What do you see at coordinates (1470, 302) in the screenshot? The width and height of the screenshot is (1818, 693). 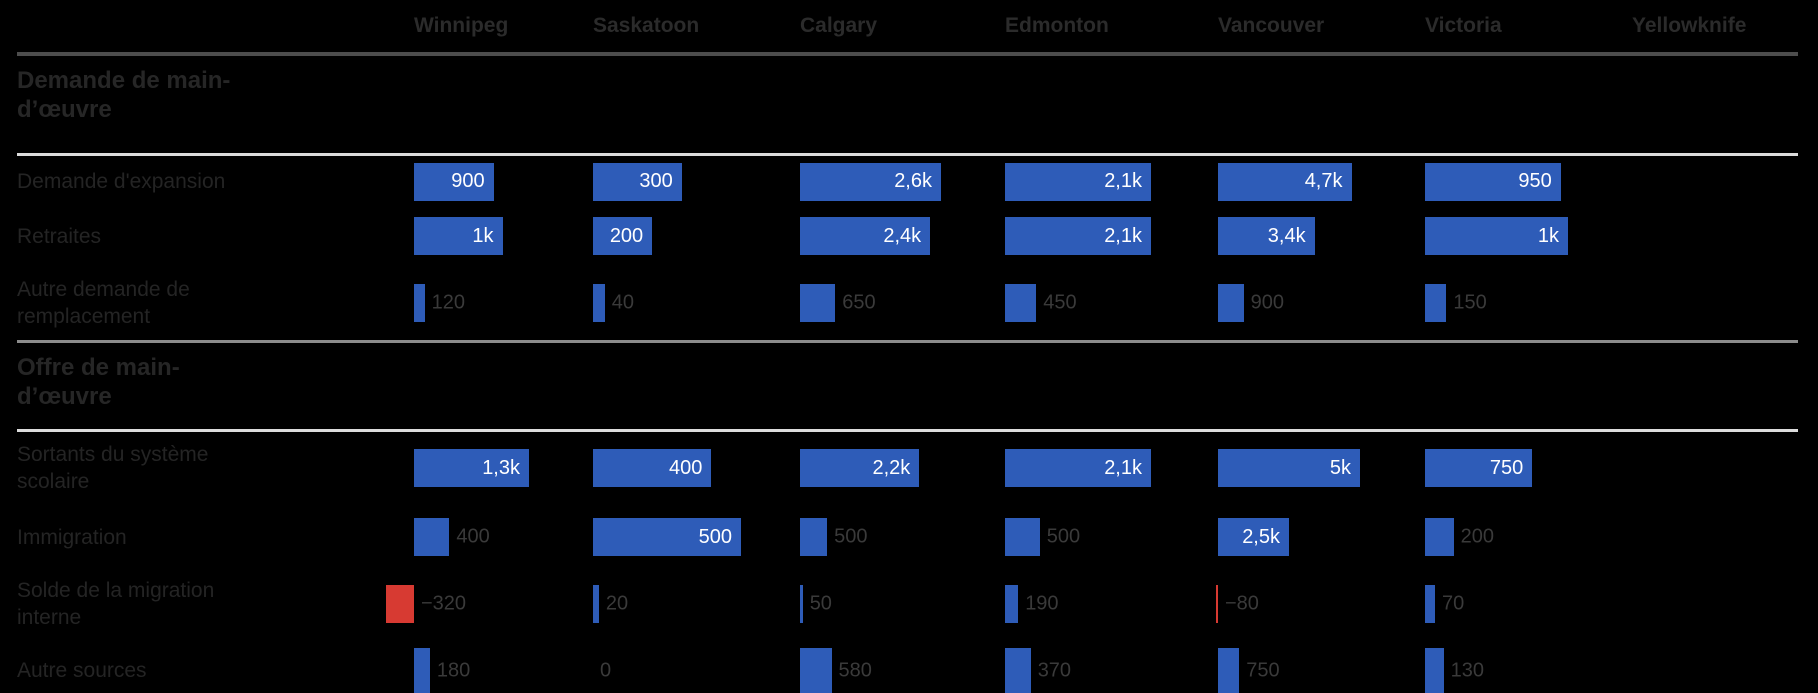 I see `value-label: 150` at bounding box center [1470, 302].